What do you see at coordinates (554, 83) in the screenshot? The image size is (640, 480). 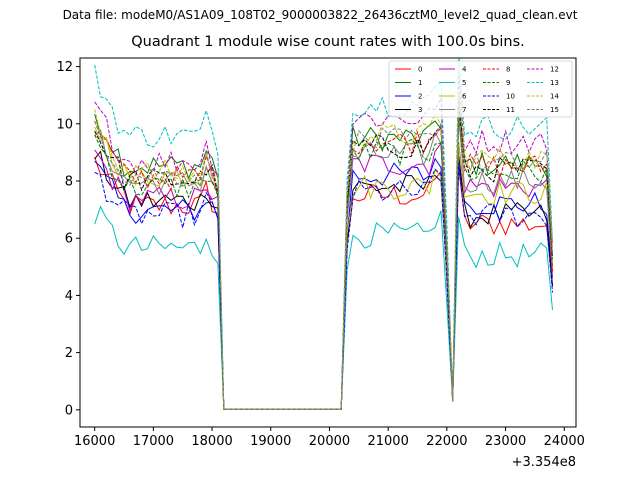 I see `legend-label-13: 13` at bounding box center [554, 83].